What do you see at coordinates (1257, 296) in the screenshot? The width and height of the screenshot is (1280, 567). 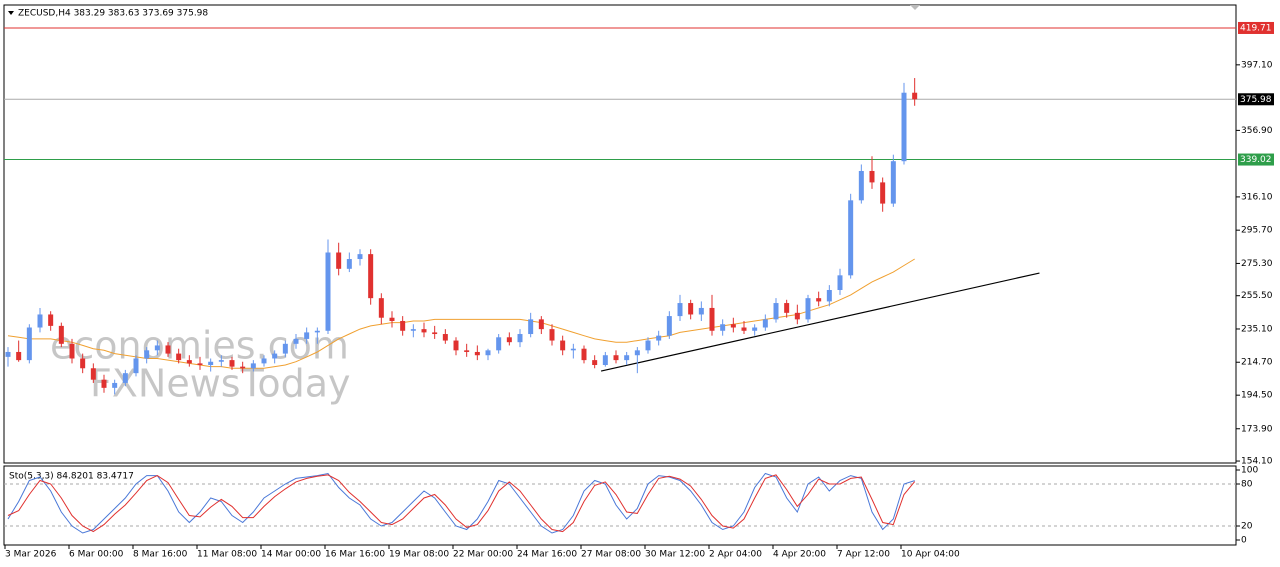 I see `y-tick-label: 255.50` at bounding box center [1257, 296].